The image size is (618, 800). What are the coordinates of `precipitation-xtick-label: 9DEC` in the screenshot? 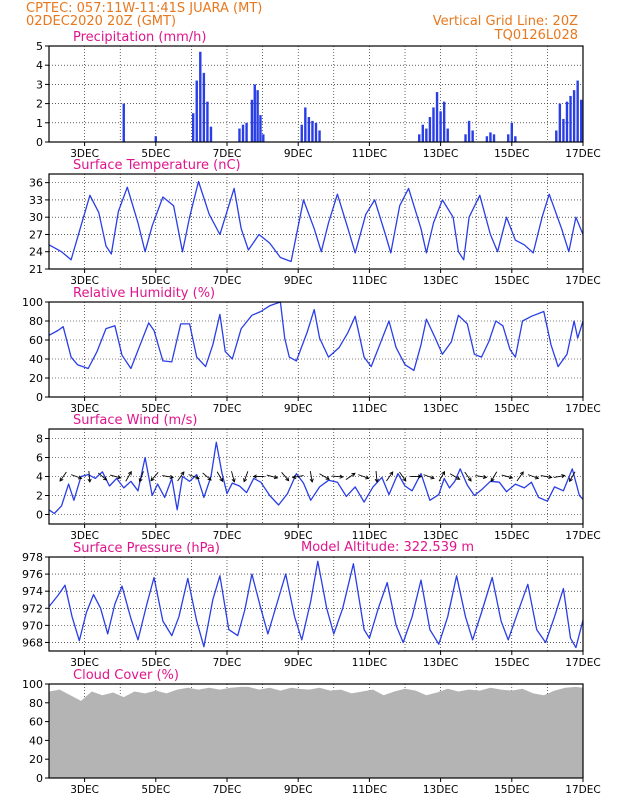 It's located at (298, 154).